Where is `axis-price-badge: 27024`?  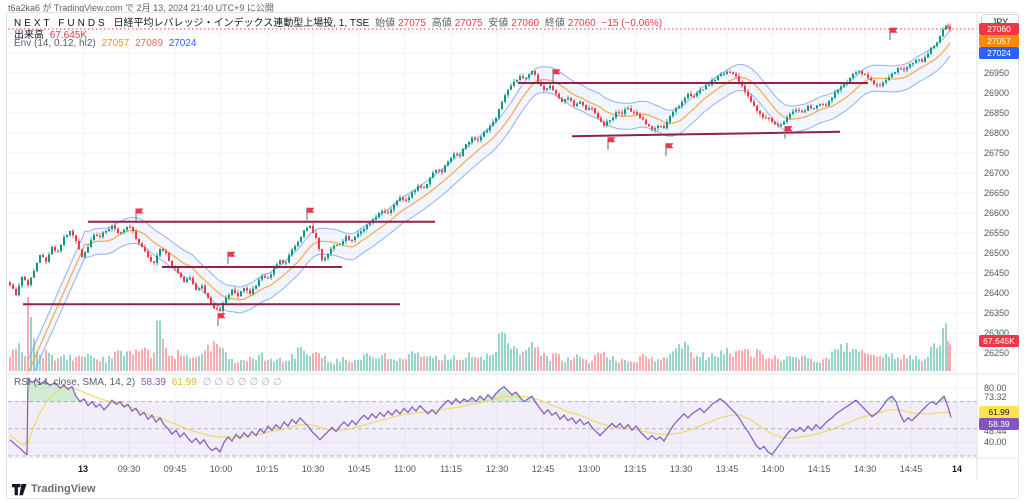 axis-price-badge: 27024 is located at coordinates (999, 53).